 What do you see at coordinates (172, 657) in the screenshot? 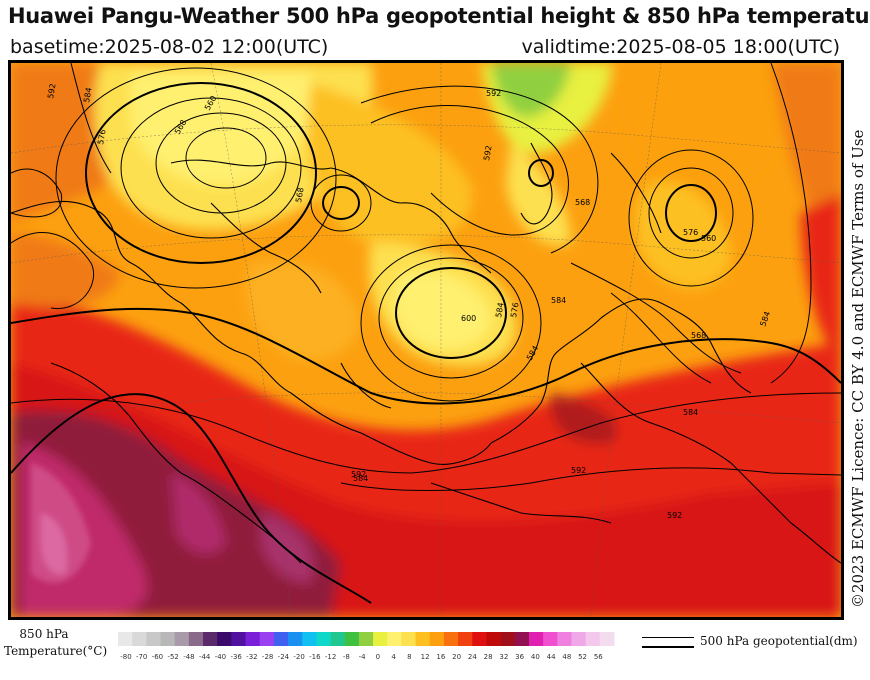
I see `scale-tick-label: -52` at bounding box center [172, 657].